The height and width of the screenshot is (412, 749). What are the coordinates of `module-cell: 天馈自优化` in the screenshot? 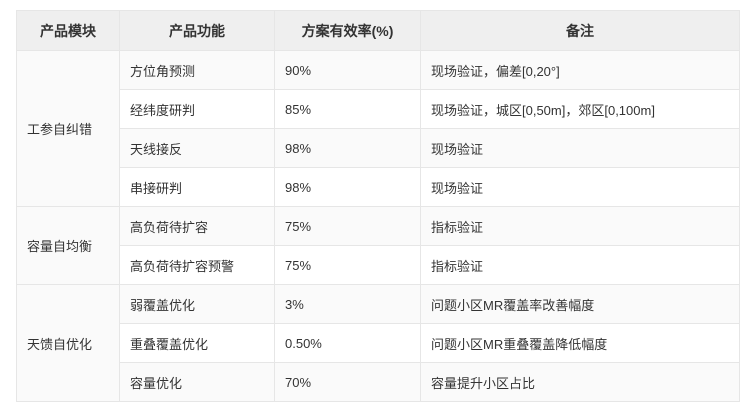 It's located at (68, 343).